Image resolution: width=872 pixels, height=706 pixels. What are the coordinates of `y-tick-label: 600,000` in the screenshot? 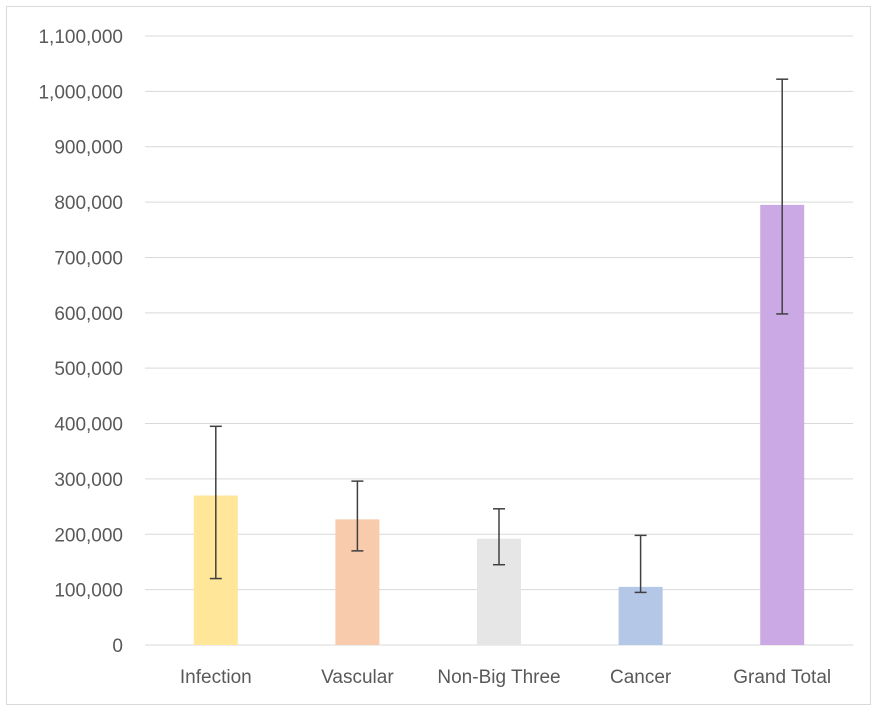 It's located at (88, 314).